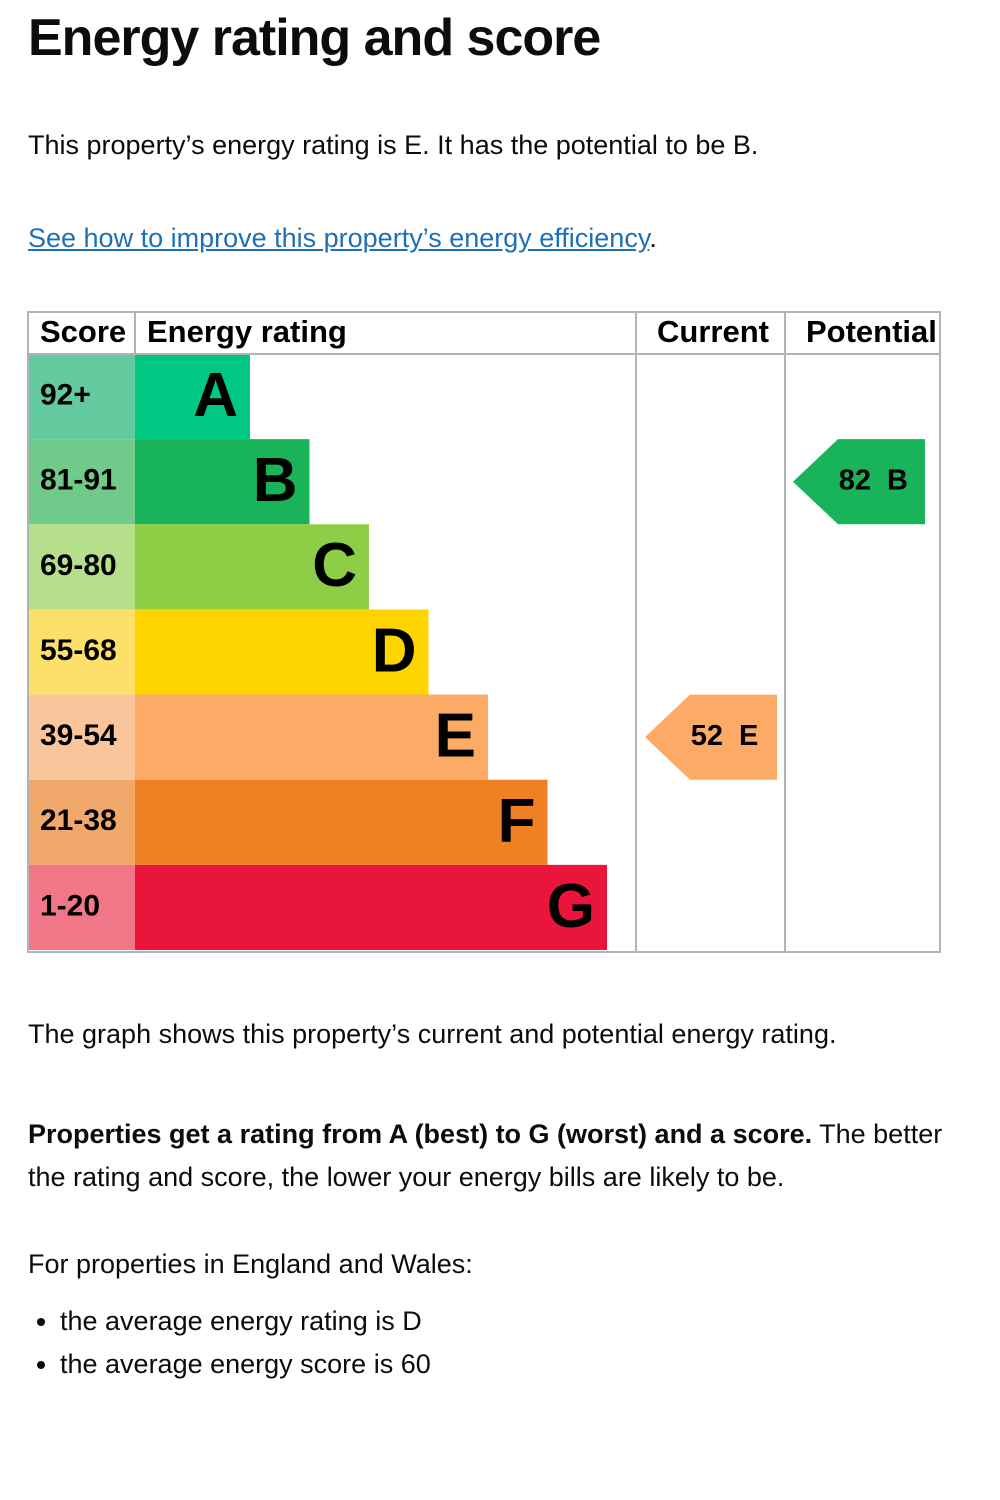  What do you see at coordinates (78, 820) in the screenshot?
I see `score-label: 21-38` at bounding box center [78, 820].